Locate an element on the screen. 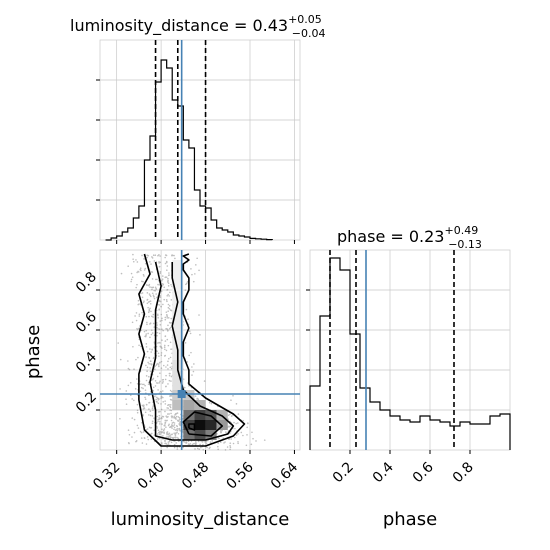 This screenshot has height=550, width=550. y-tick-label-phase: 0.6 is located at coordinates (86, 322).